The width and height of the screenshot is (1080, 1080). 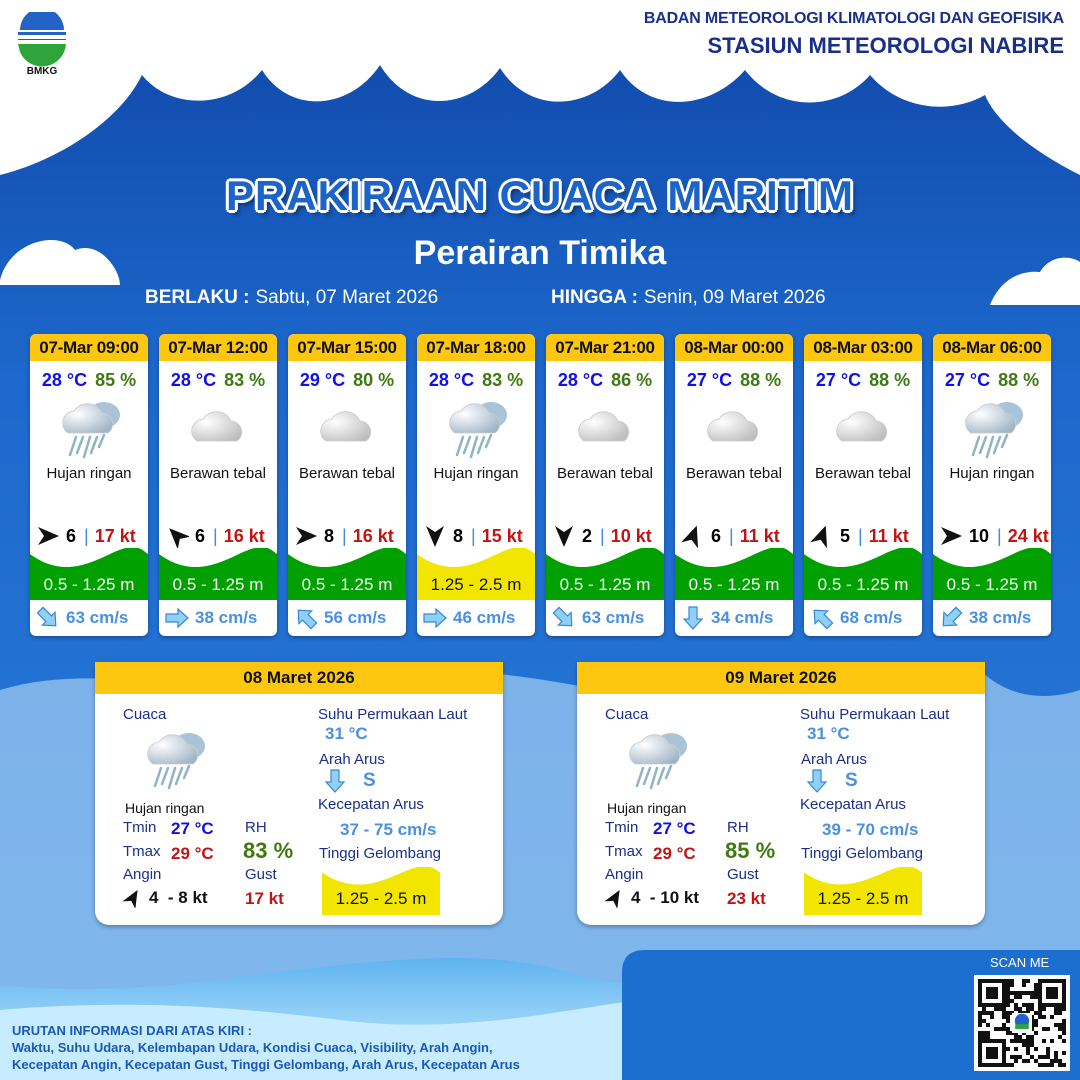 What do you see at coordinates (268, 850) in the screenshot?
I see `rh-value: 83 %` at bounding box center [268, 850].